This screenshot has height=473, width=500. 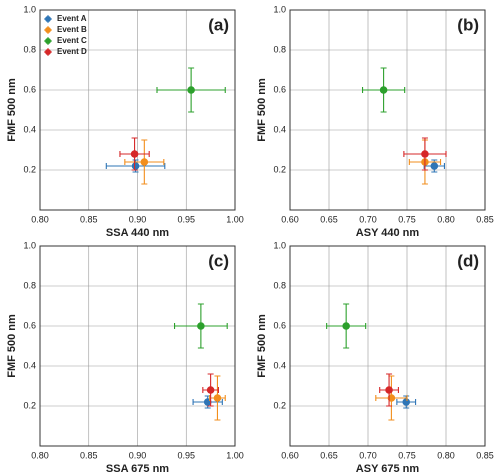 I want to click on x-axis-label: ASY 675 nm, so click(x=388, y=468).